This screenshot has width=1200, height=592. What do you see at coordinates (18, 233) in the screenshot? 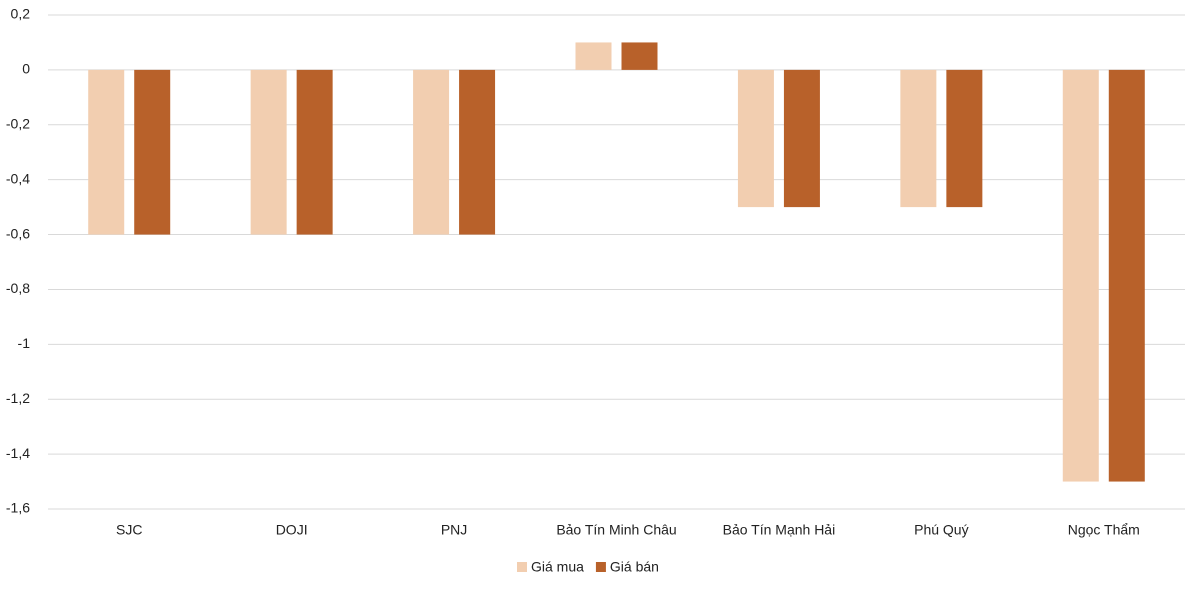
I see `y-tick-label: -0,6` at bounding box center [18, 233].